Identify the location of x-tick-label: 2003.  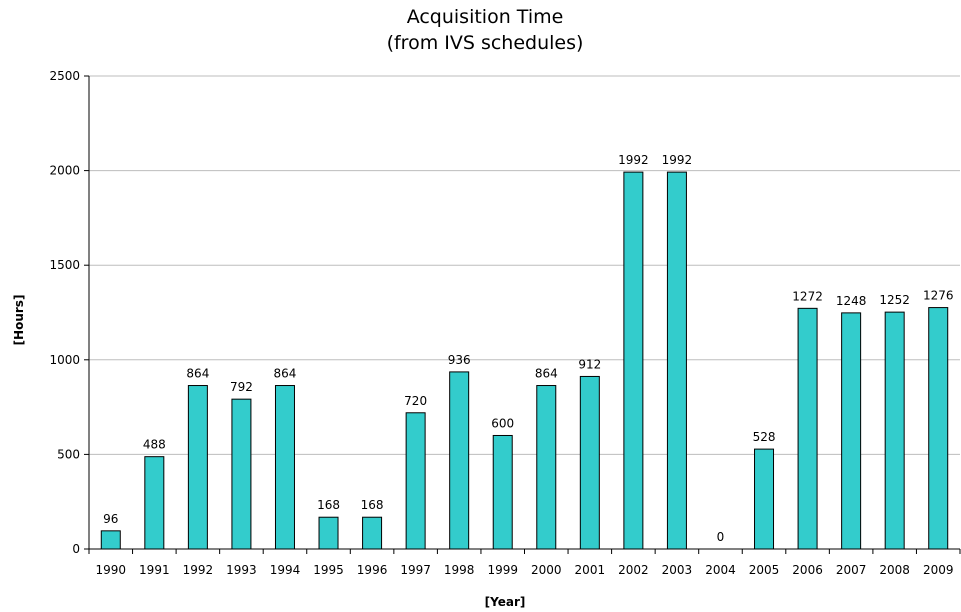
(677, 570).